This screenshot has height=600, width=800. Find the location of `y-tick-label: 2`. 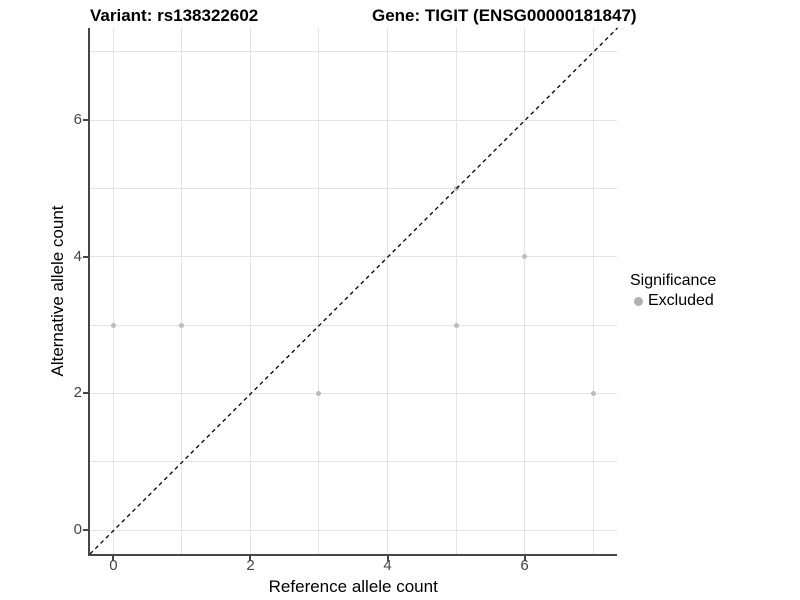

y-tick-label: 2 is located at coordinates (77, 393).